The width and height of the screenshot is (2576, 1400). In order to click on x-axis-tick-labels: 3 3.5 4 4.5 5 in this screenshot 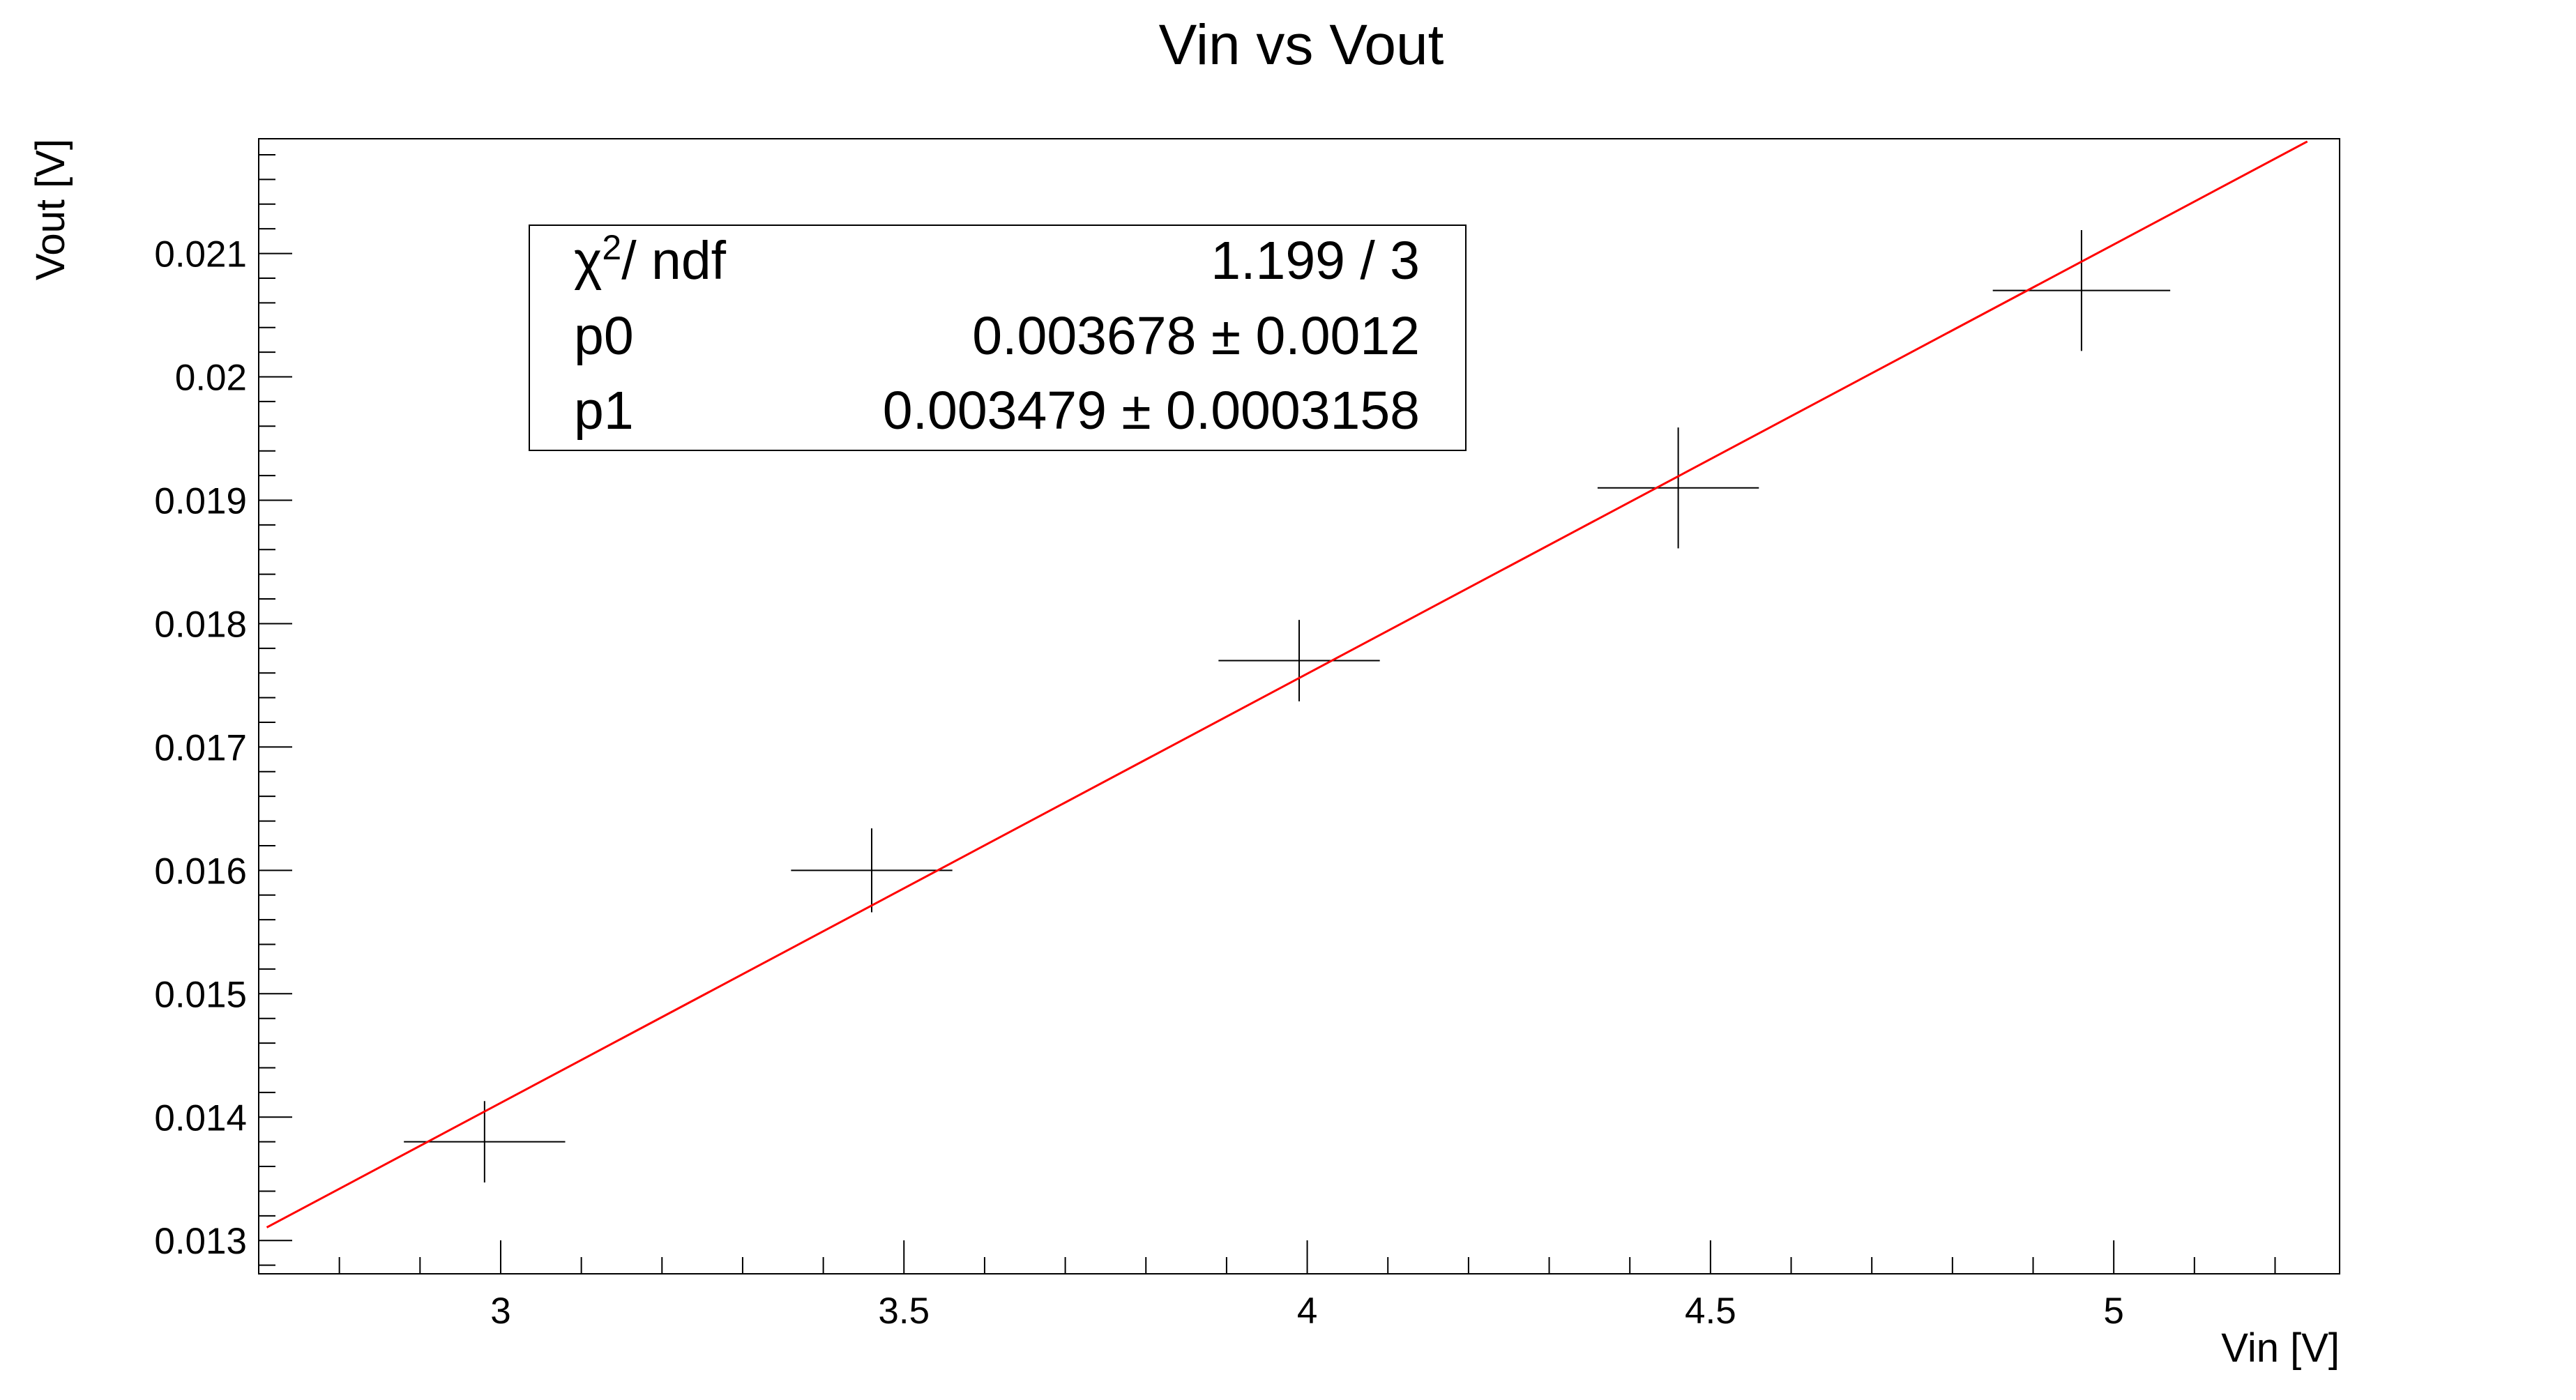, I will do `click(1307, 1312)`.